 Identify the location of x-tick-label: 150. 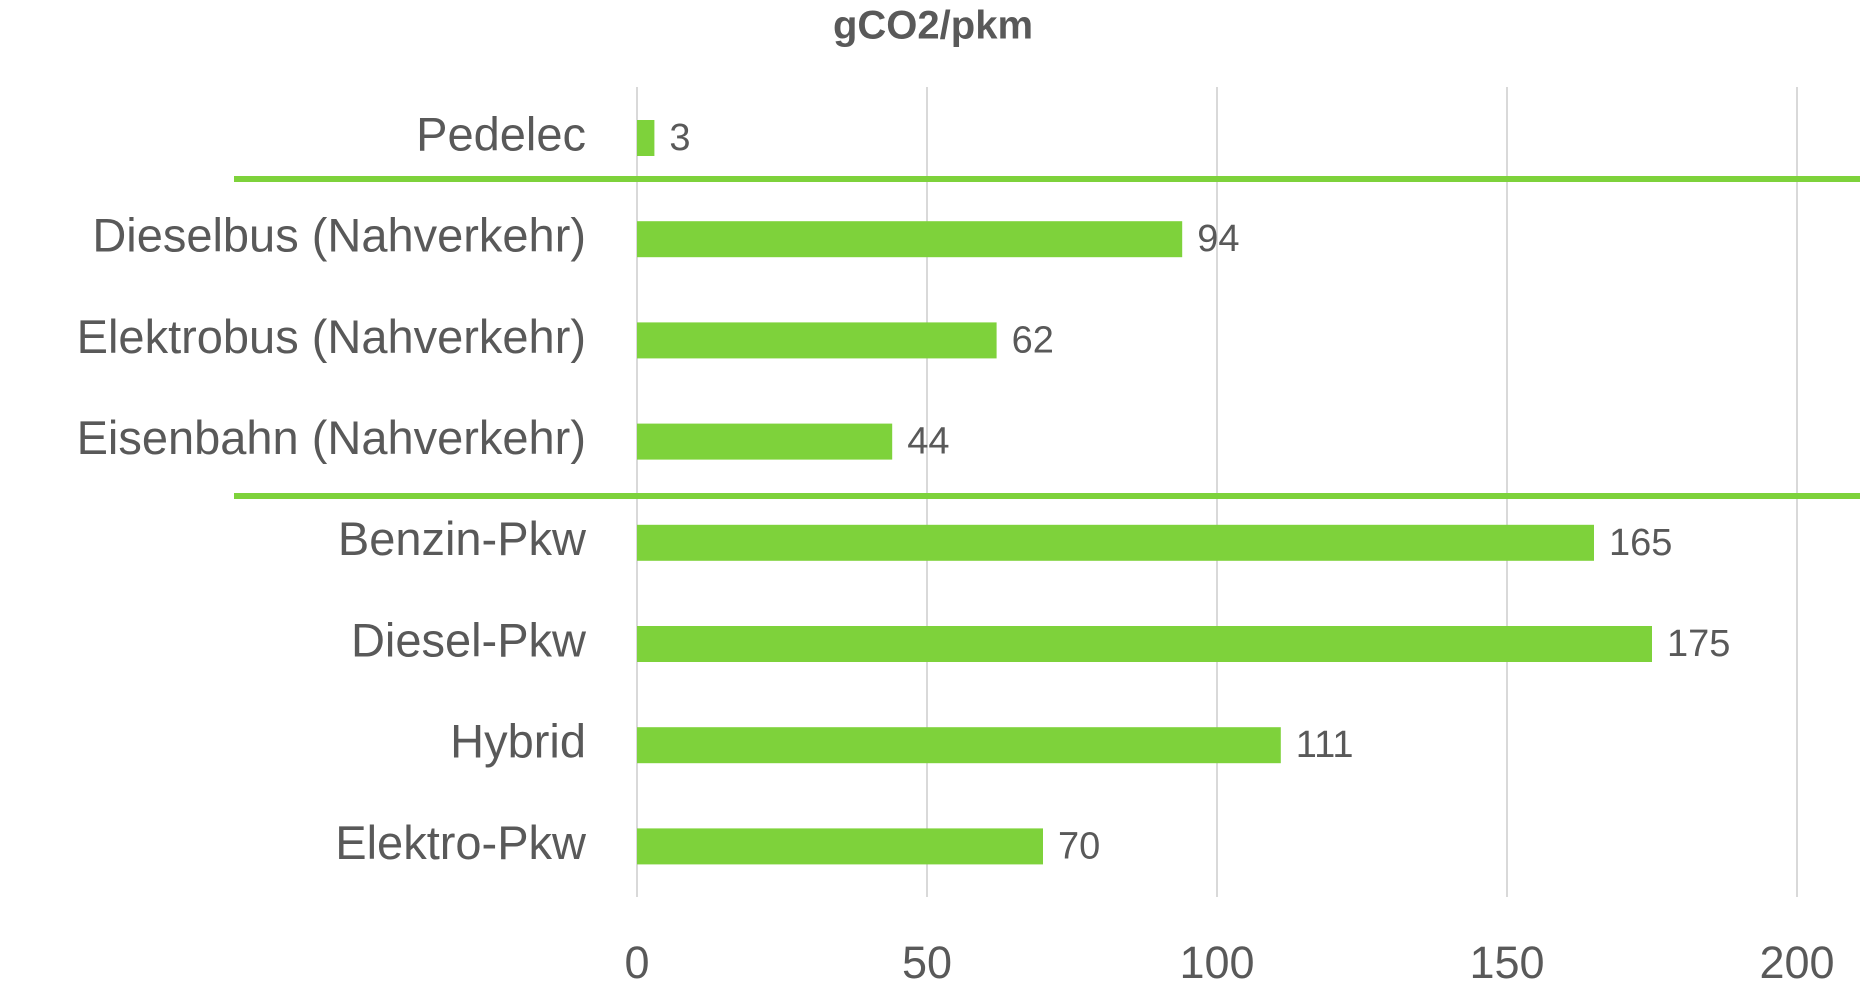
(1506, 962).